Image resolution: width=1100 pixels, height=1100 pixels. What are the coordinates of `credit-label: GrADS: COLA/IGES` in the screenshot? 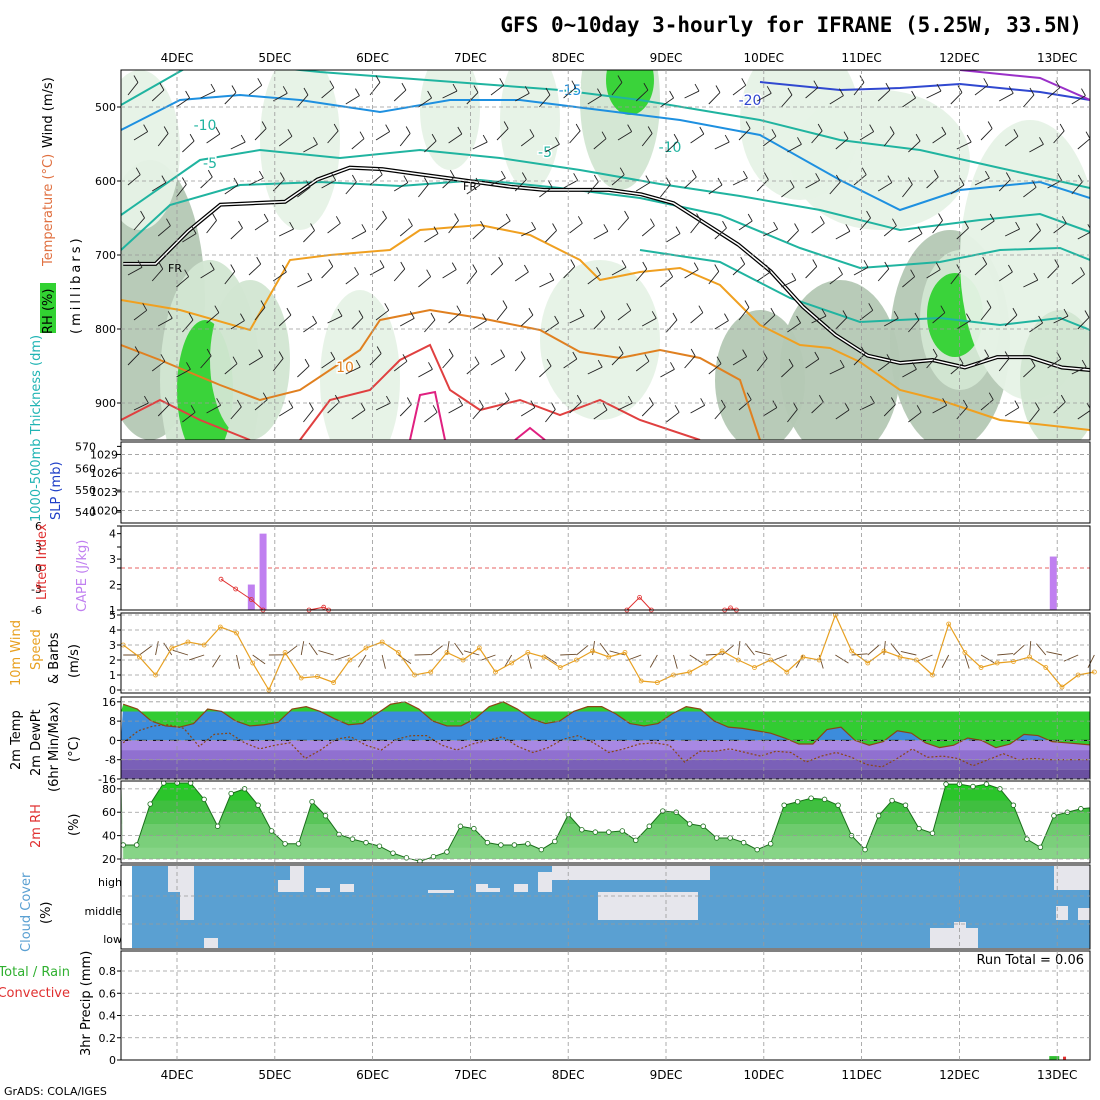 It's located at (55, 1091).